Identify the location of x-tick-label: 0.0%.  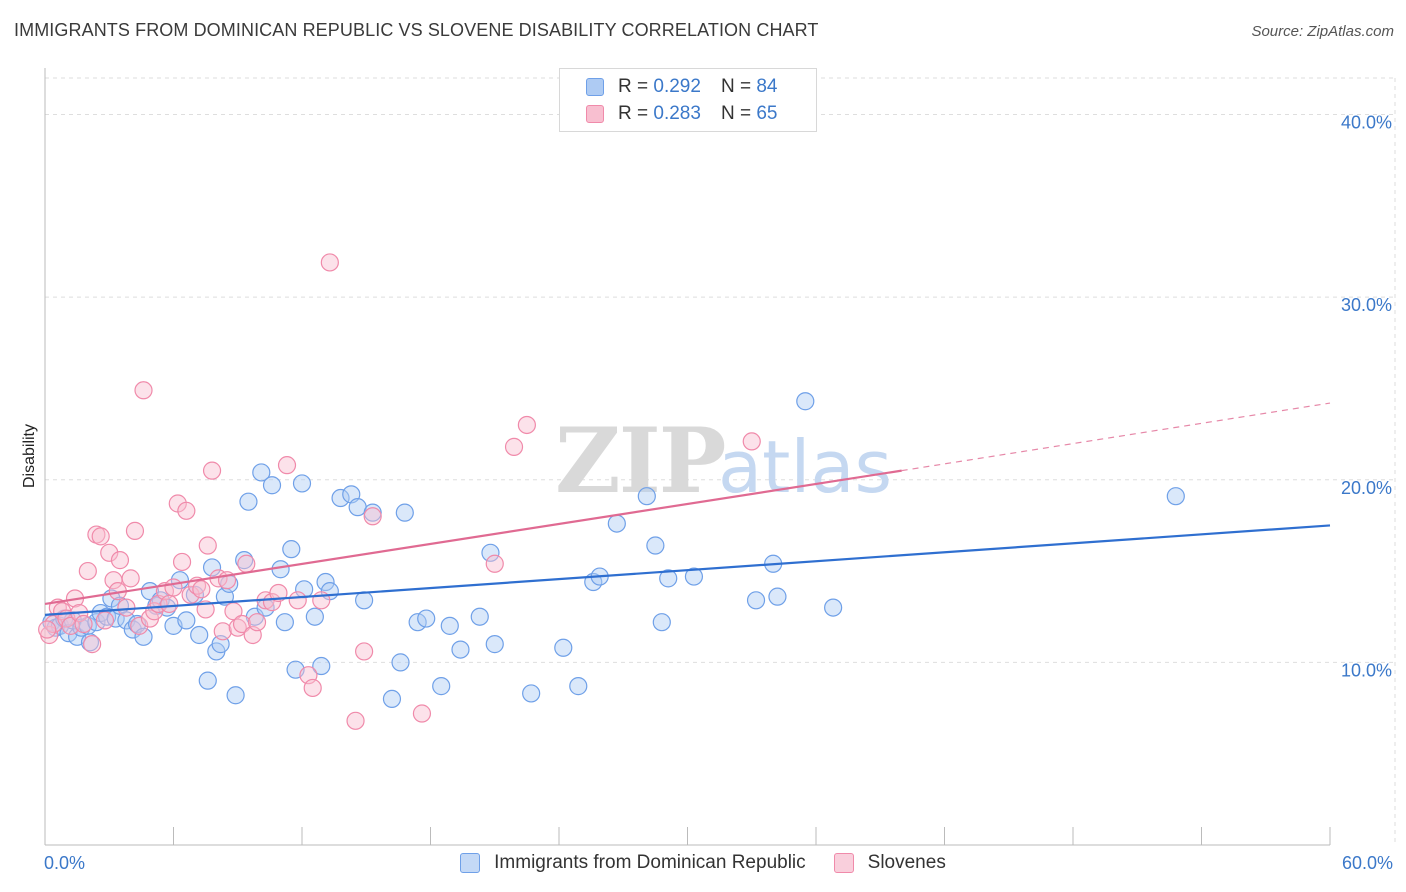
(64, 863).